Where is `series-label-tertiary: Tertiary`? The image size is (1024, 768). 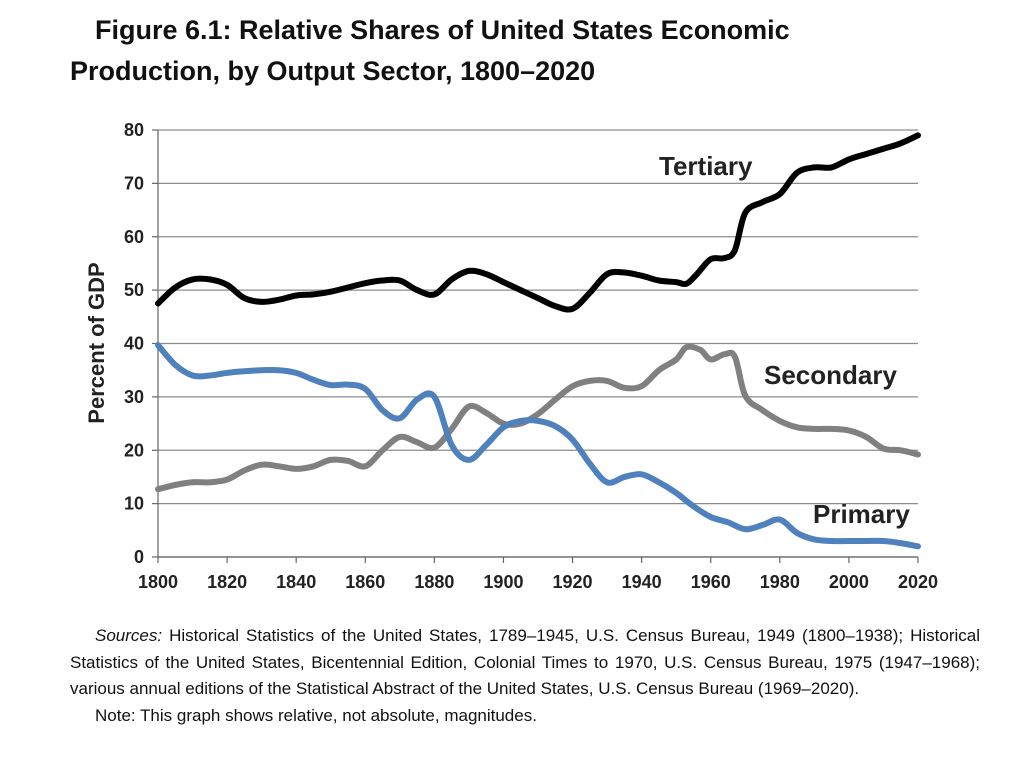 series-label-tertiary: Tertiary is located at coordinates (706, 166).